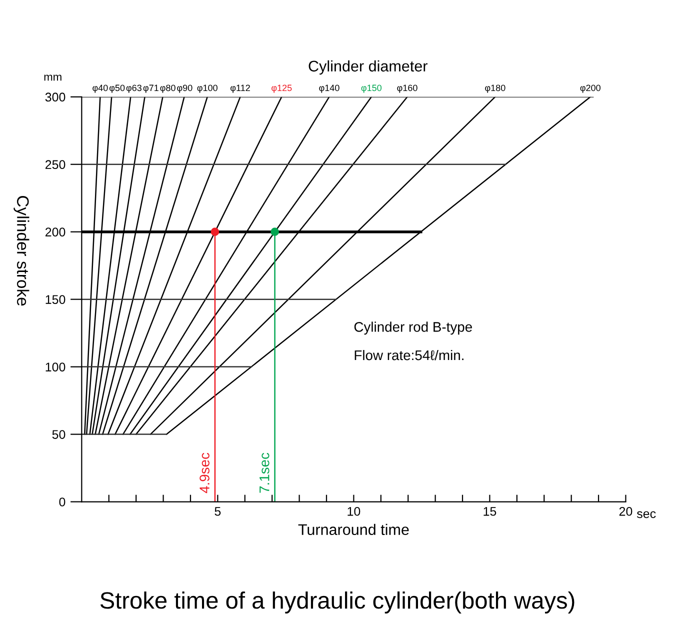 The image size is (675, 621). I want to click on series-label: φ150, so click(371, 88).